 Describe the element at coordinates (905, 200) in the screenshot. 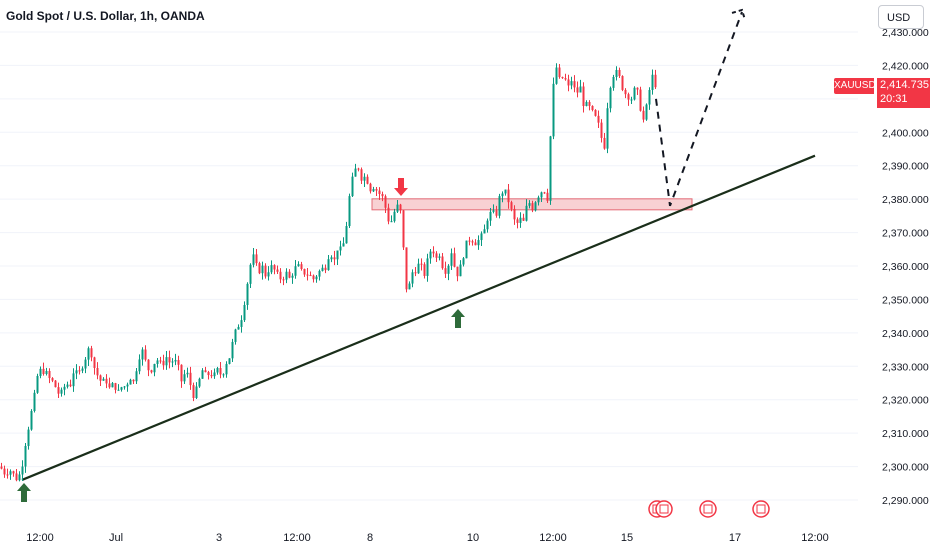

I see `price-tick-label: 2,380.000` at that location.